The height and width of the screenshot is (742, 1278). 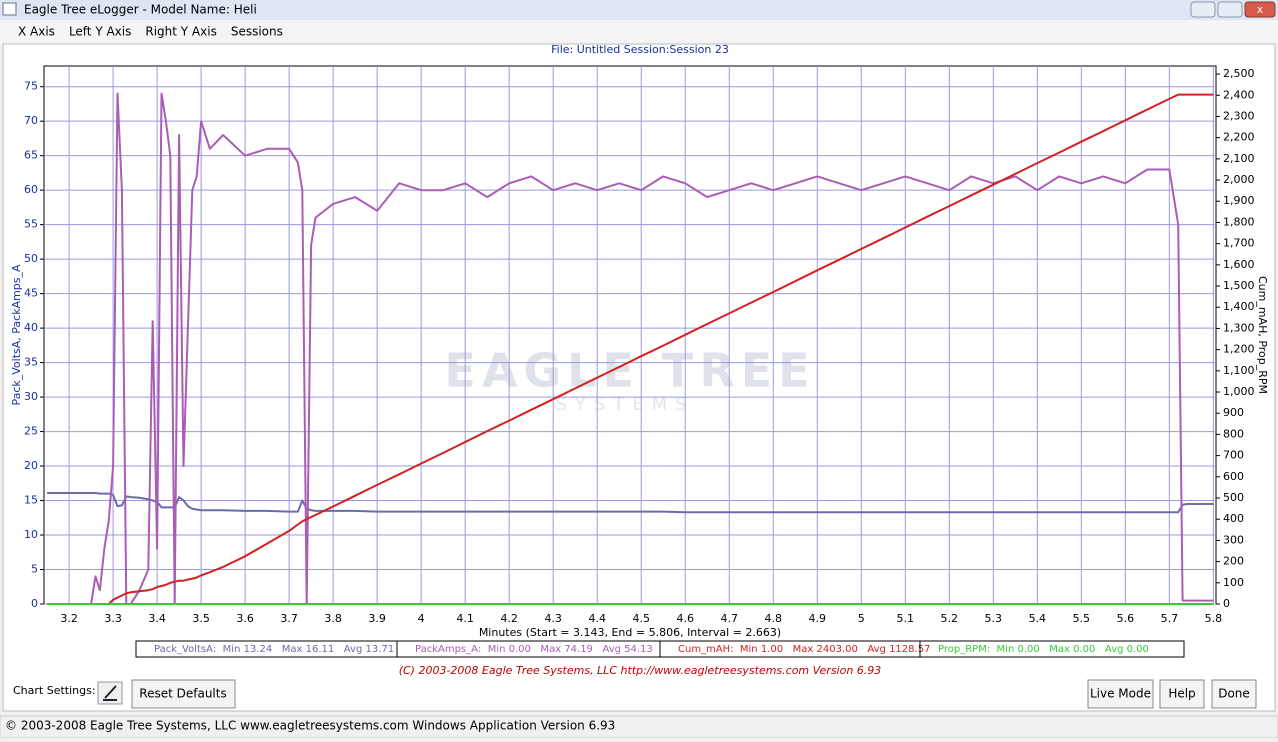 I want to click on menu-item: Sessions, so click(x=257, y=32).